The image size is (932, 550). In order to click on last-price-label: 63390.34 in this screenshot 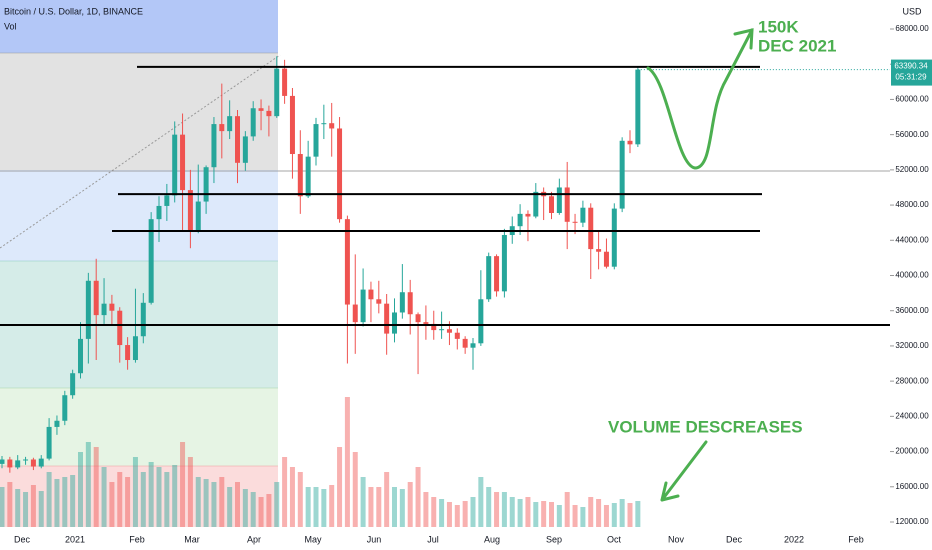, I will do `click(911, 66)`.